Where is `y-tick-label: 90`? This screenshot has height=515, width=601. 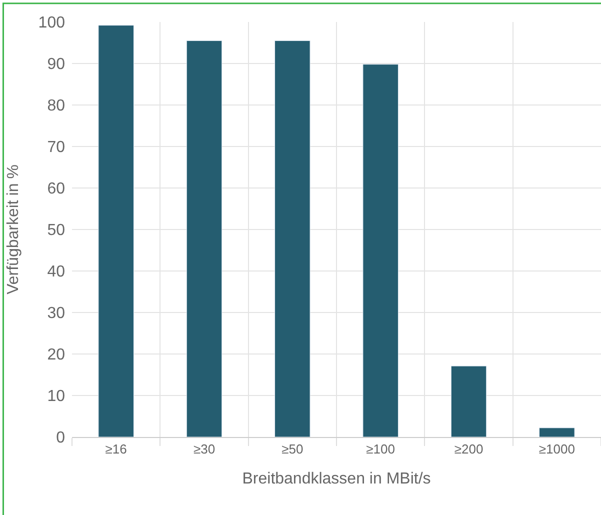 y-tick-label: 90 is located at coordinates (56, 65).